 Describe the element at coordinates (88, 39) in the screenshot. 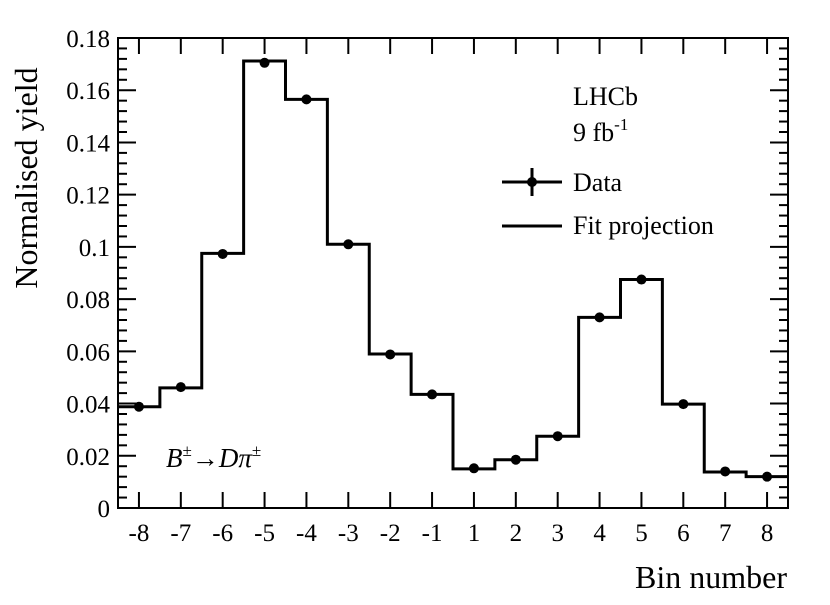

I see `y-tick-label: 0.18` at that location.